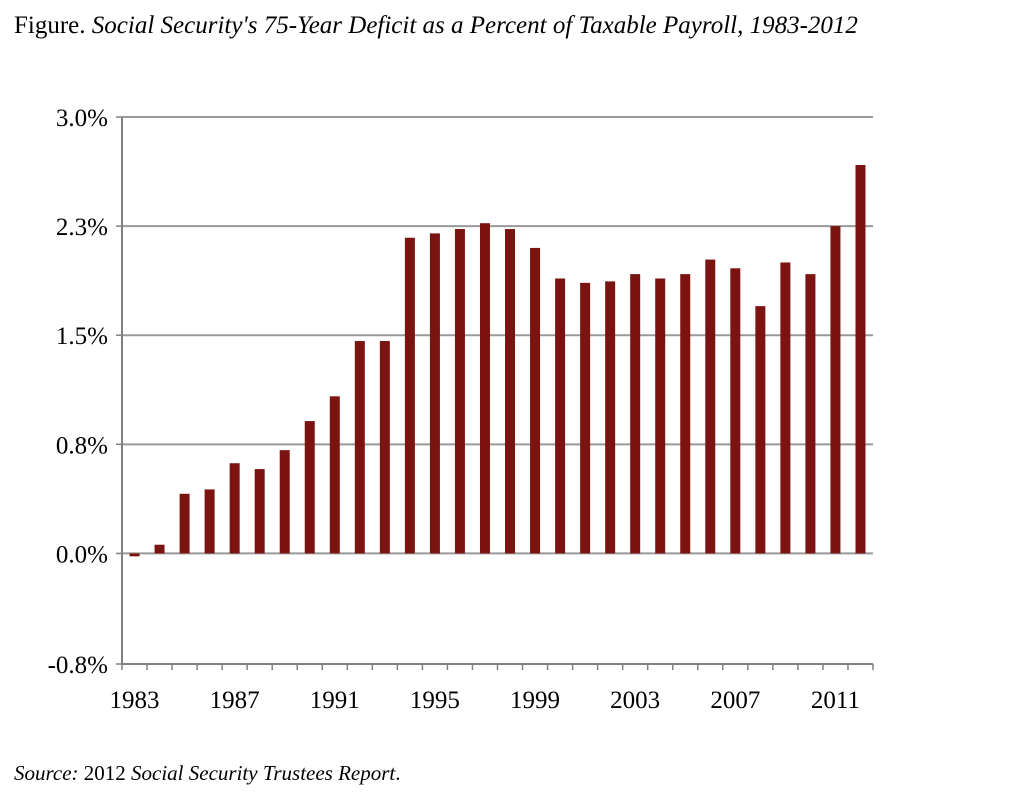  I want to click on bar-1998, so click(510, 391).